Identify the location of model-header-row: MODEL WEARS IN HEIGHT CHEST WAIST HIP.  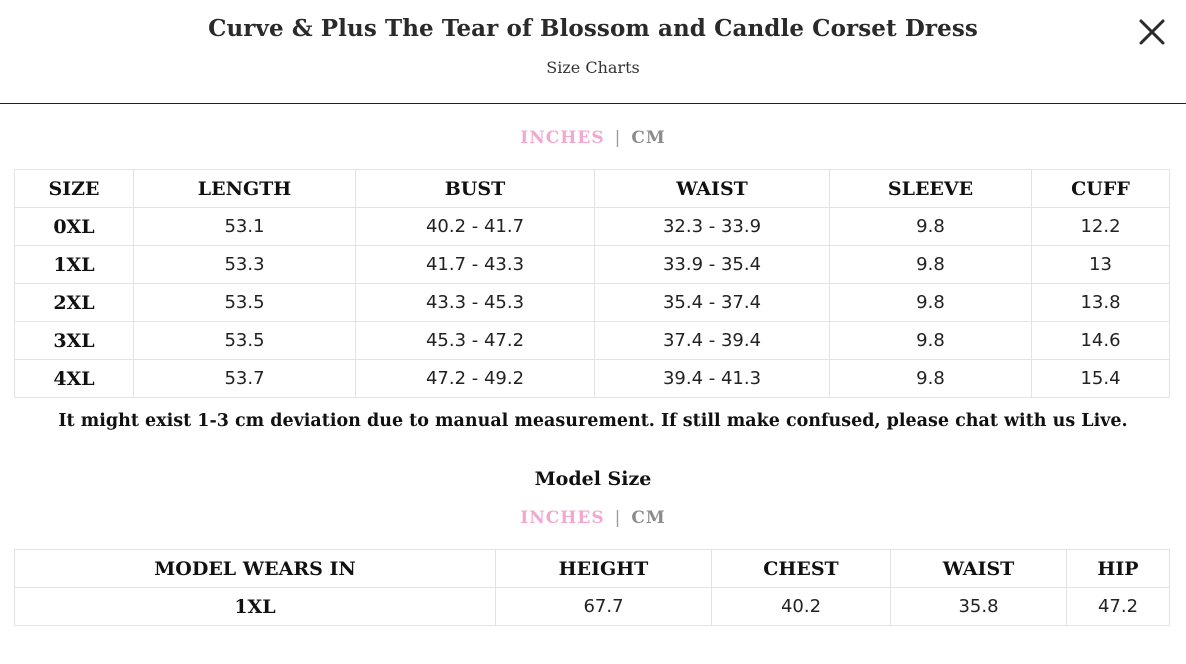
(592, 568).